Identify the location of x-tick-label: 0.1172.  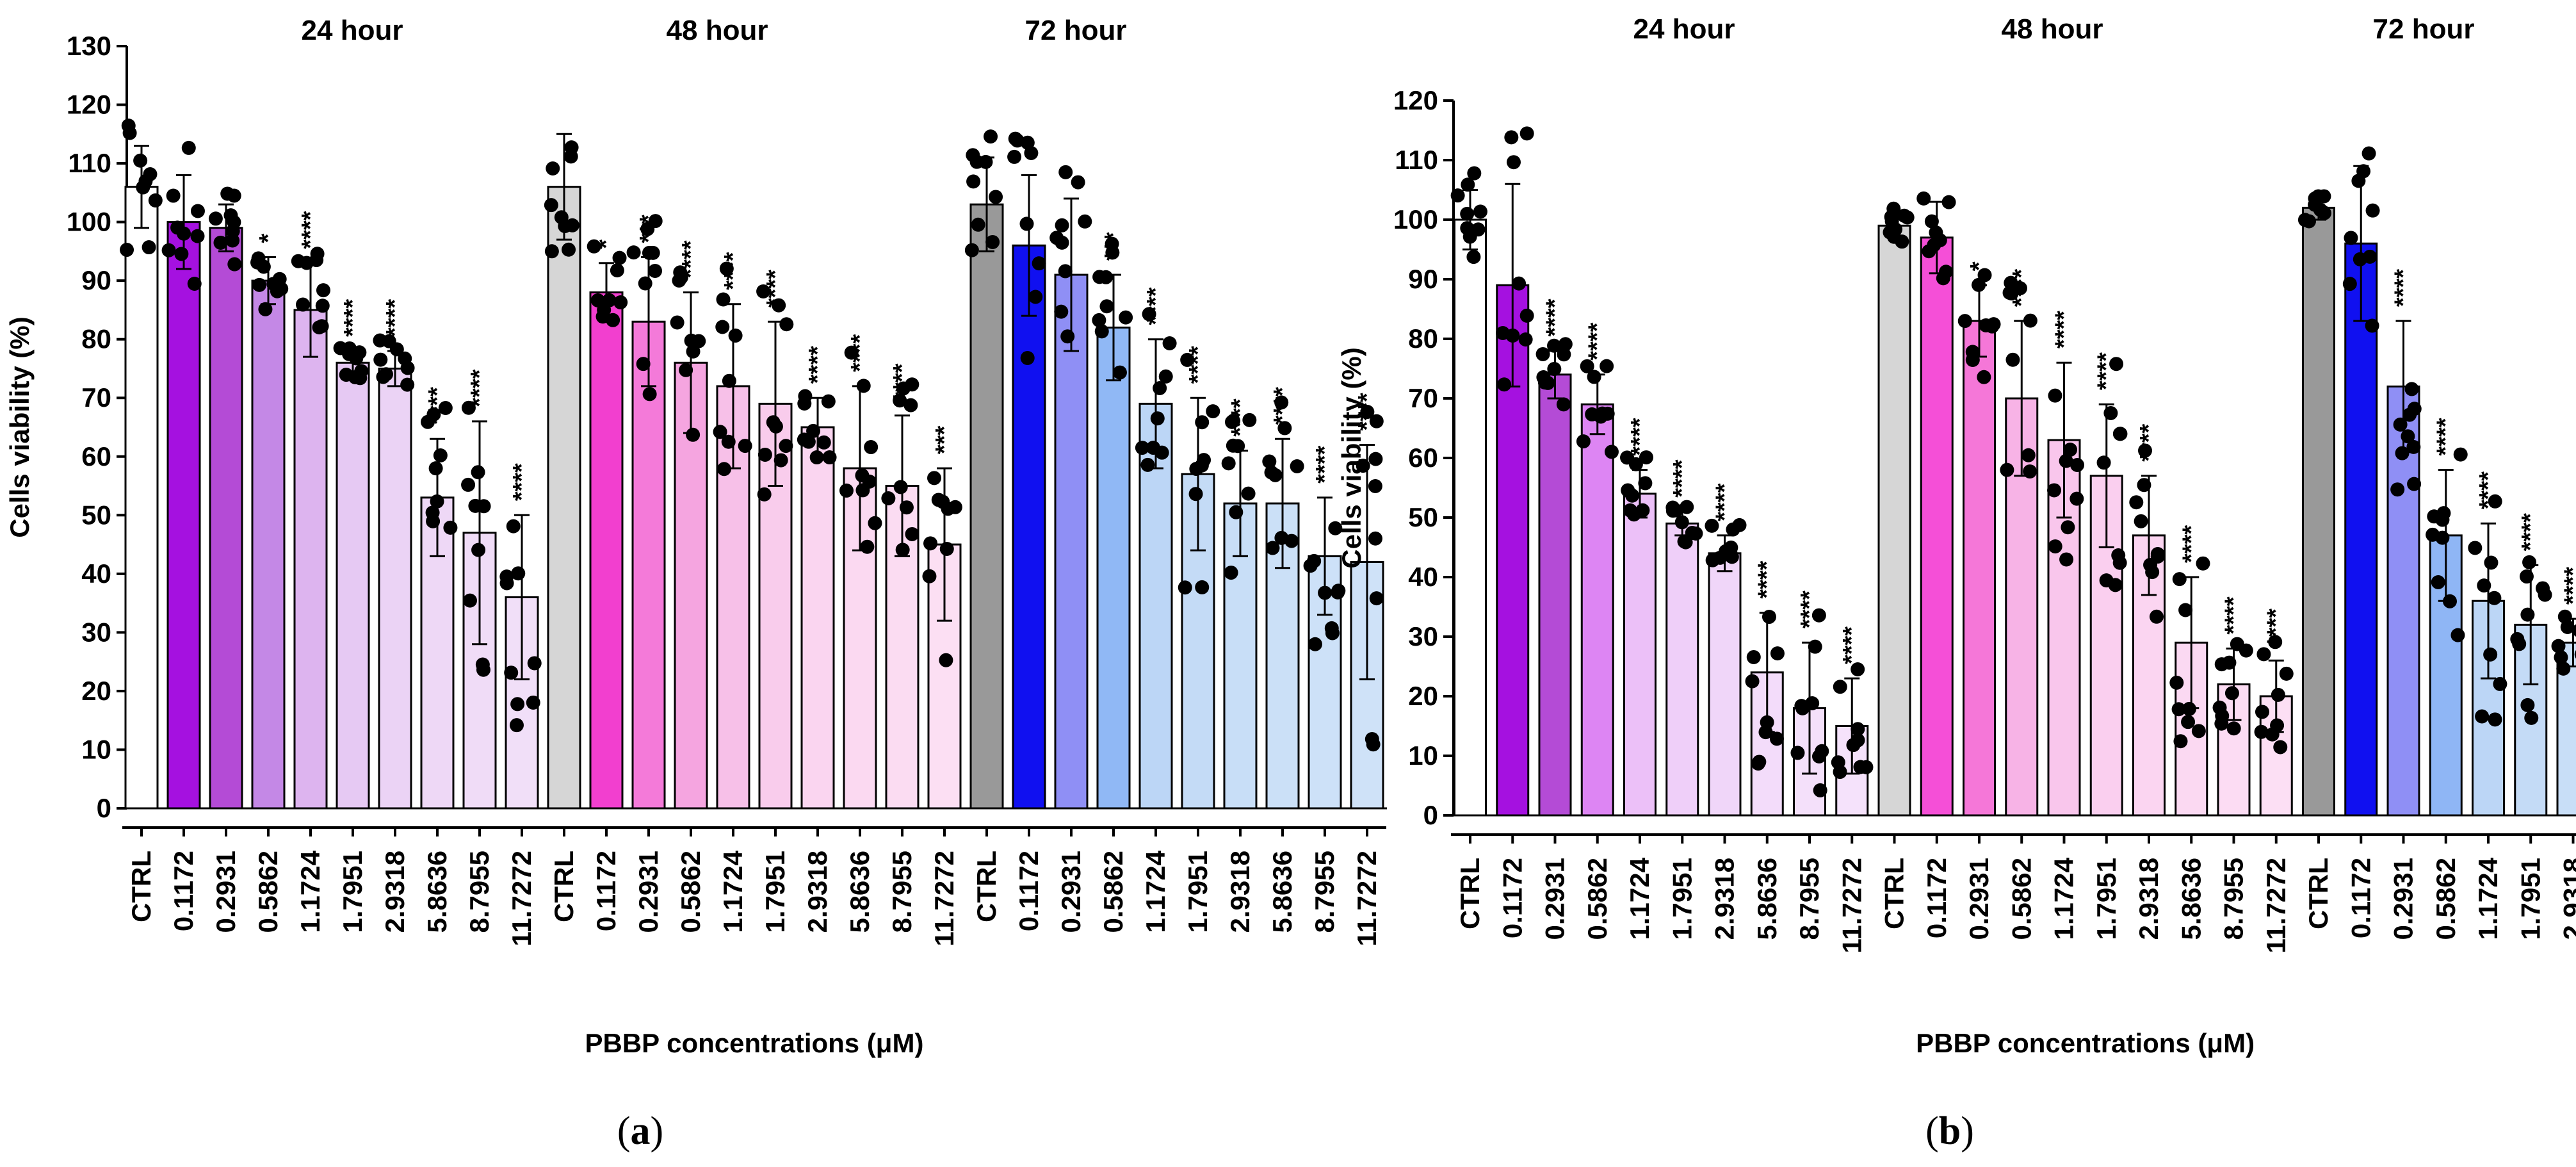
(1937, 898).